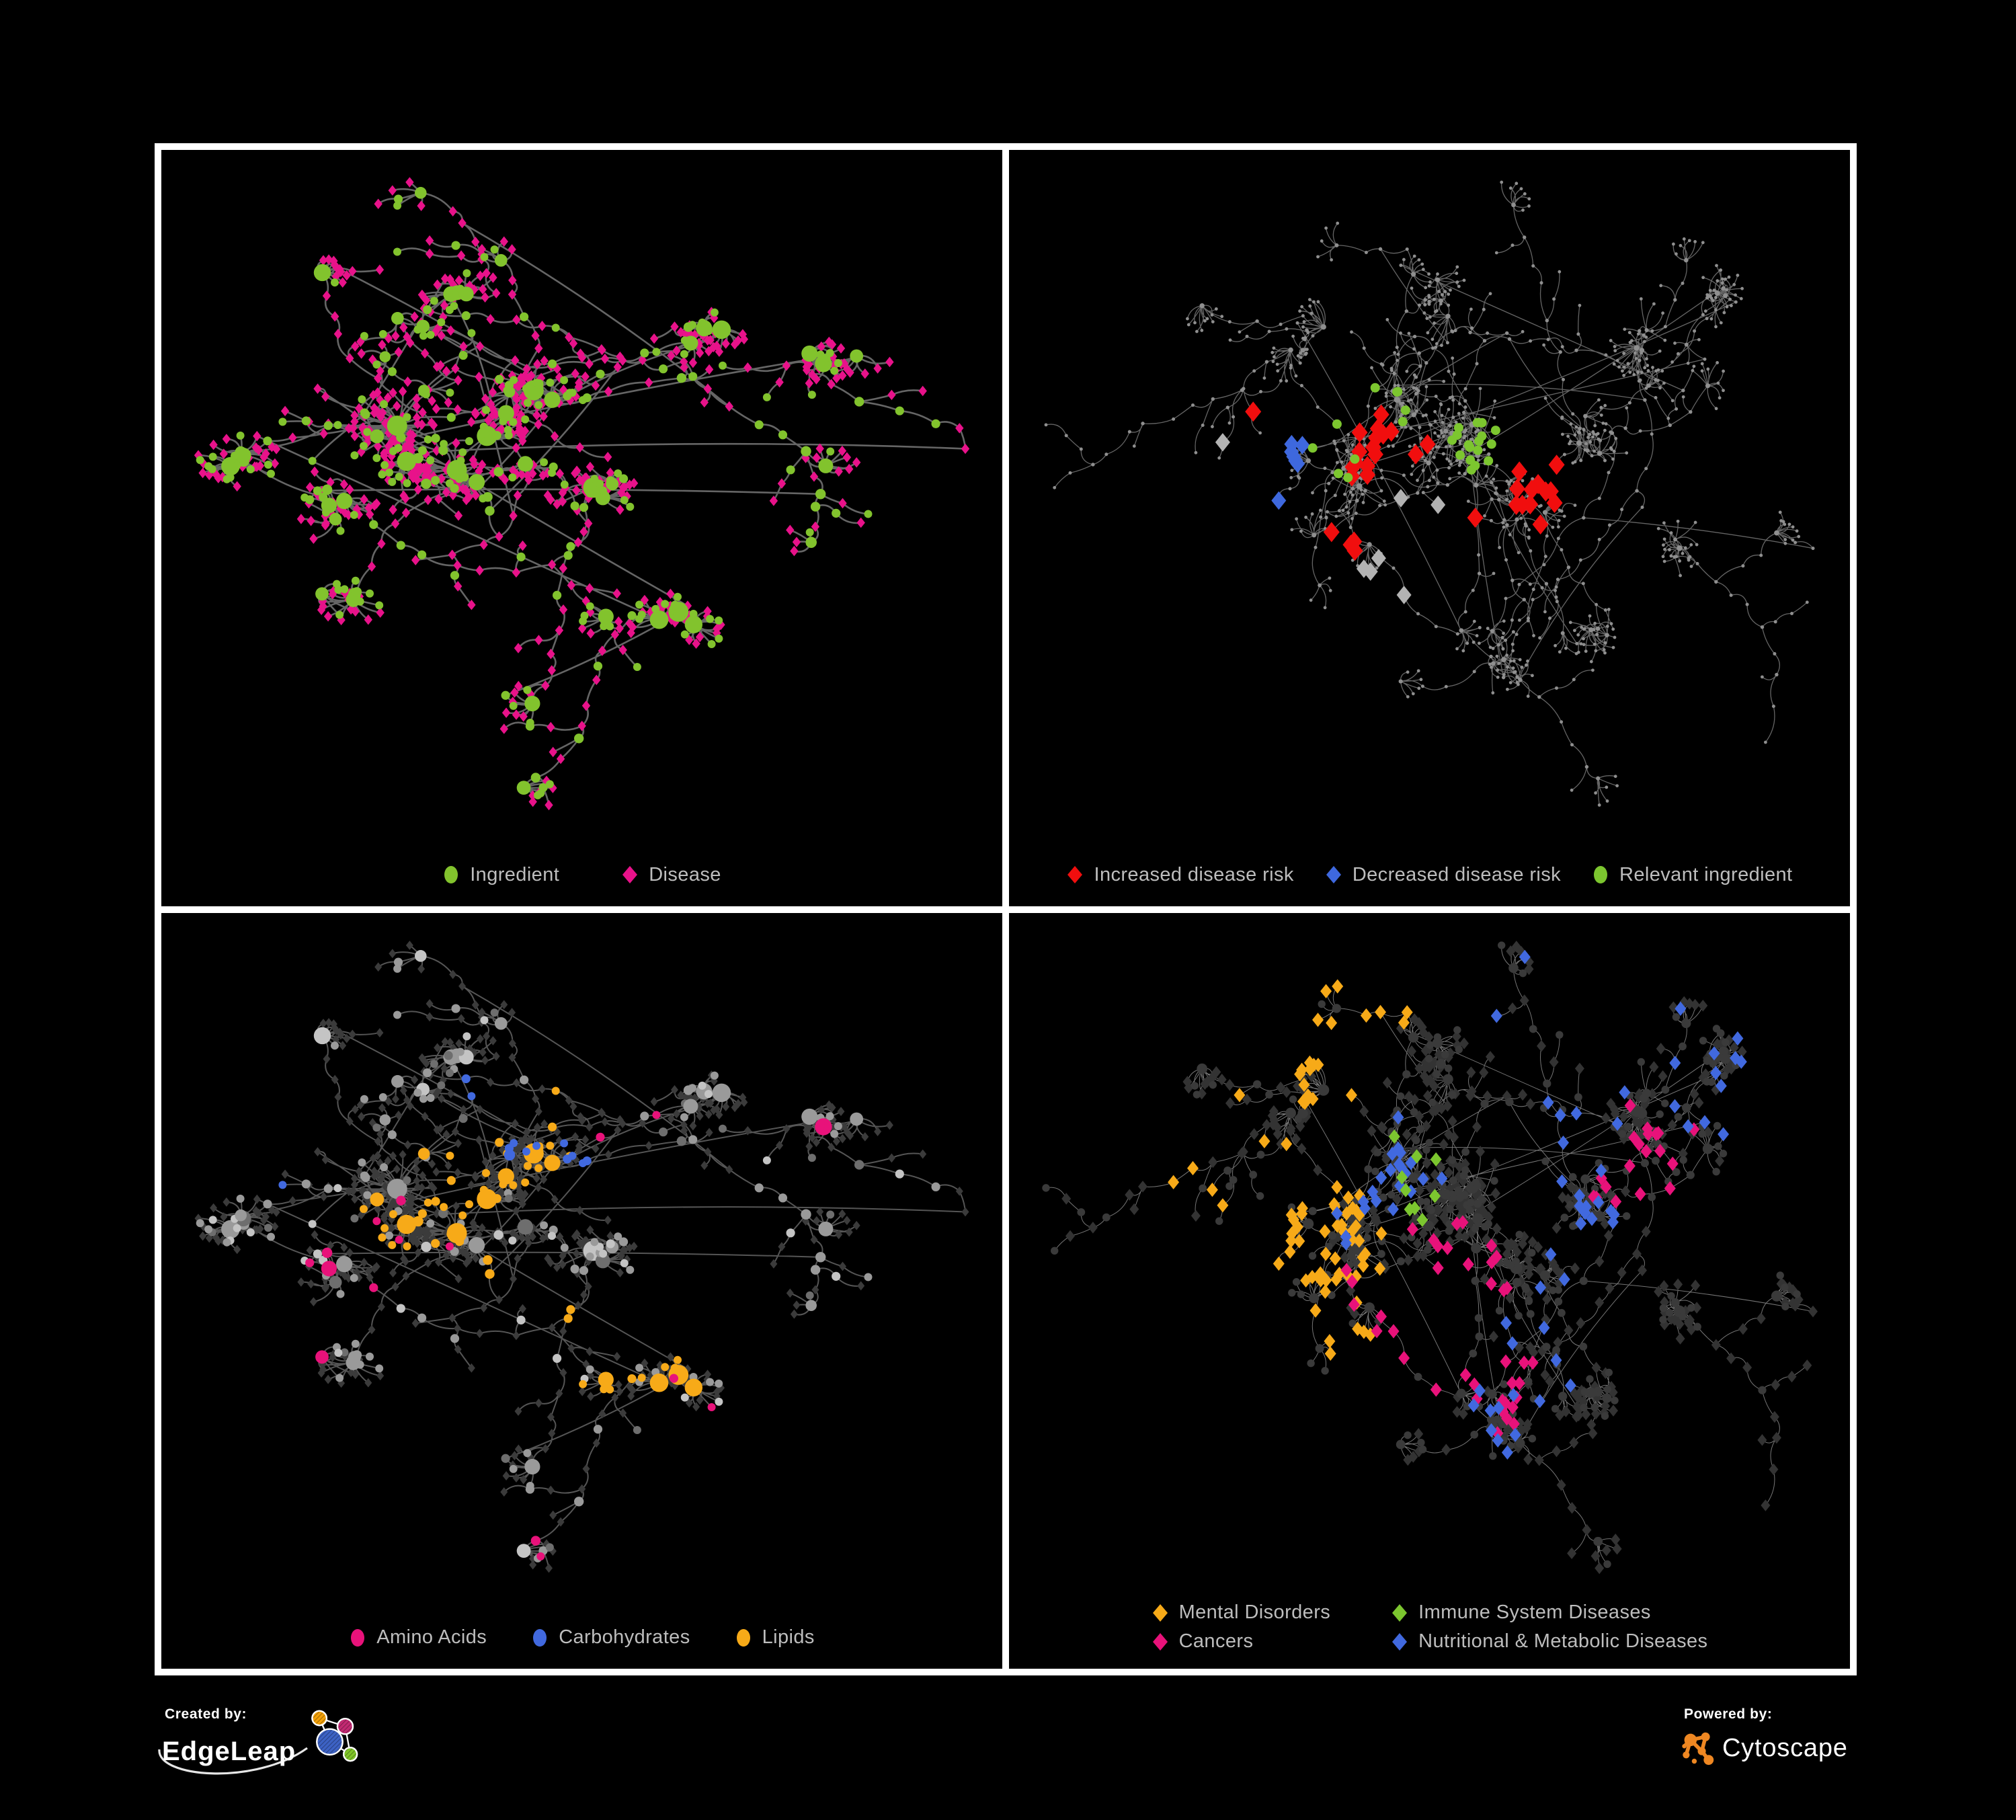  I want to click on edgeleap-logo-icon, so click(334, 1736).